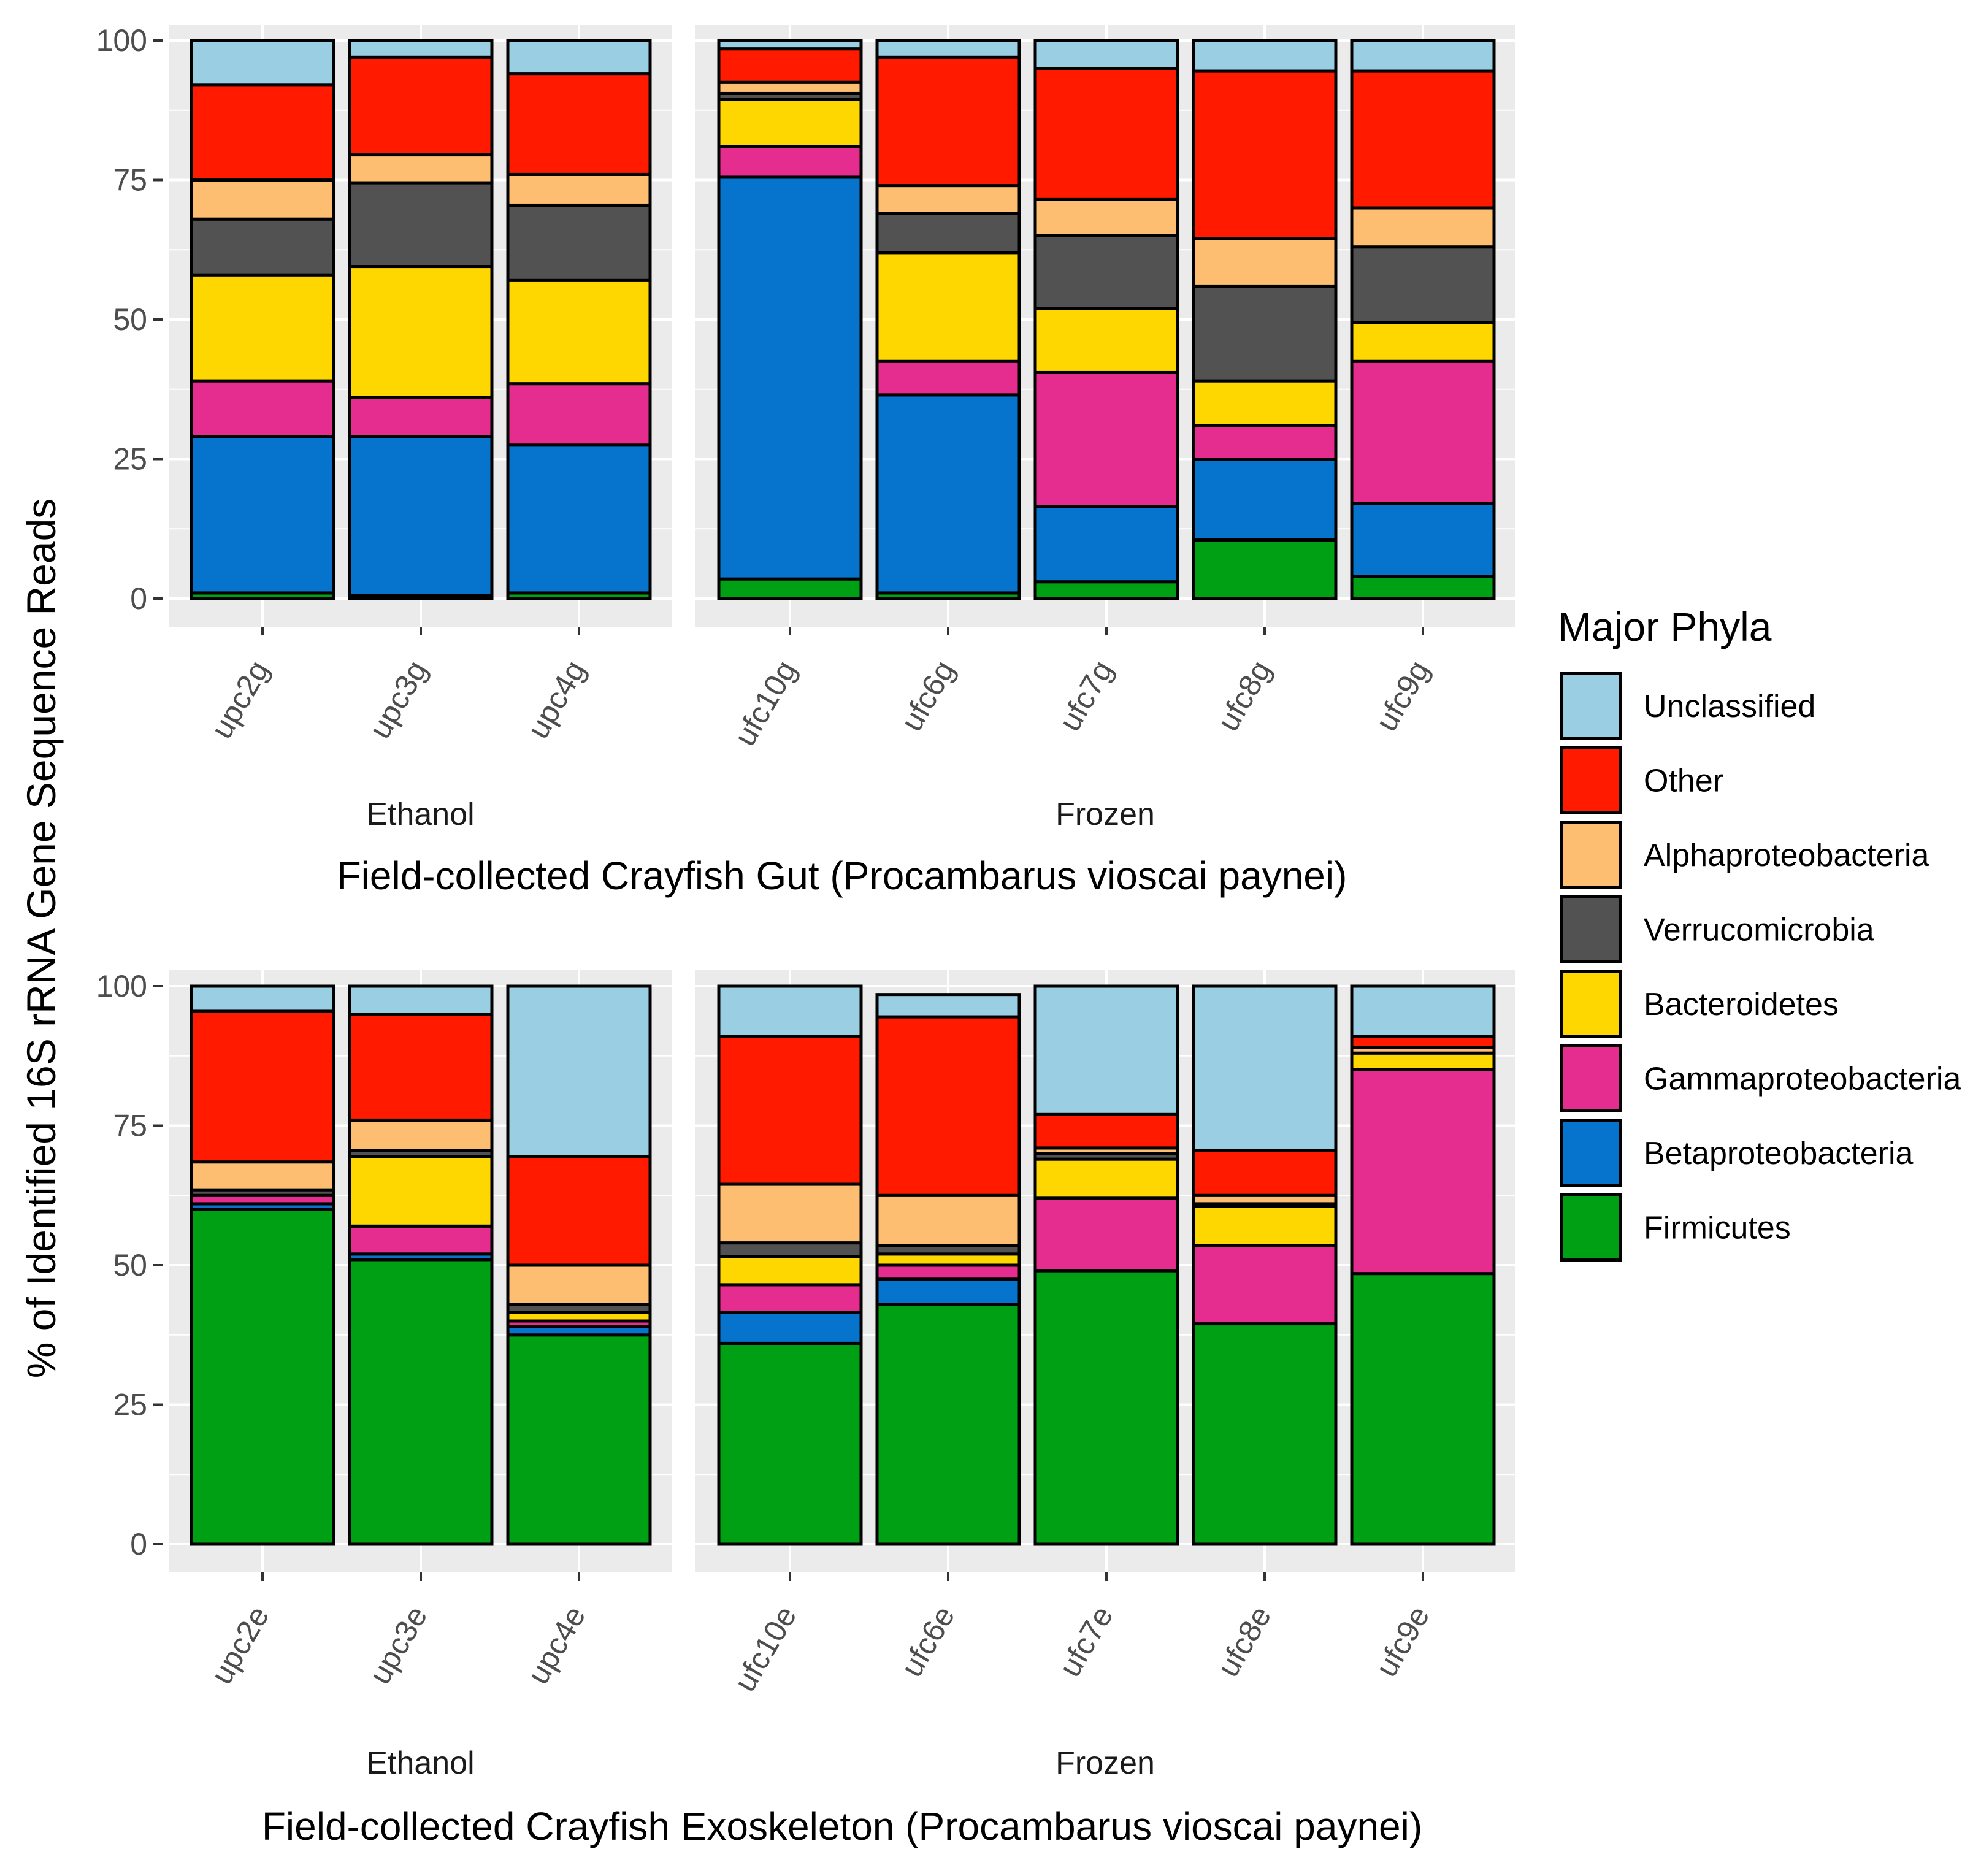 The height and width of the screenshot is (1876, 1981). I want to click on bar-segment-ufc8e-bacteroidetes, so click(1265, 1226).